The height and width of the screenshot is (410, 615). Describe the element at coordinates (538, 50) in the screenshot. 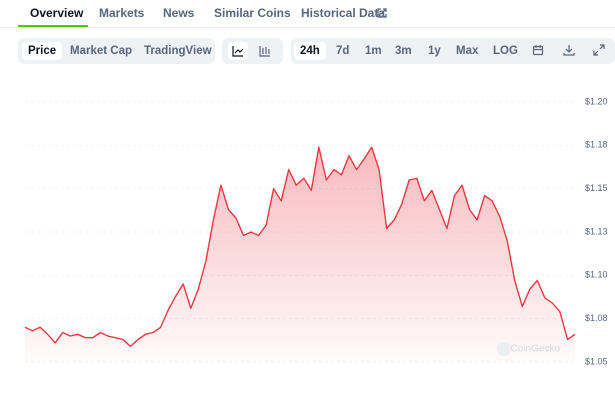

I see `calendar-button` at that location.